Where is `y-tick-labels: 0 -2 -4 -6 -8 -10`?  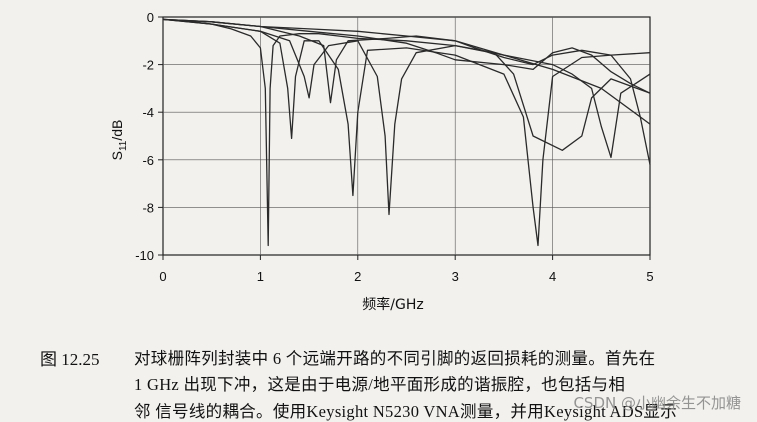 y-tick-labels: 0 -2 -4 -6 -8 -10 is located at coordinates (144, 136).